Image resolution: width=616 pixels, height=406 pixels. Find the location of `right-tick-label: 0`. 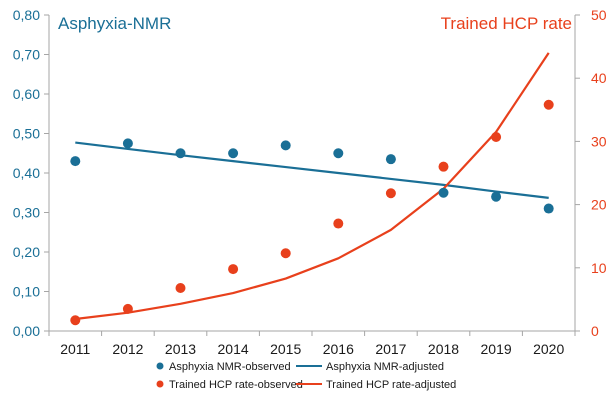

right-tick-label: 0 is located at coordinates (595, 331).